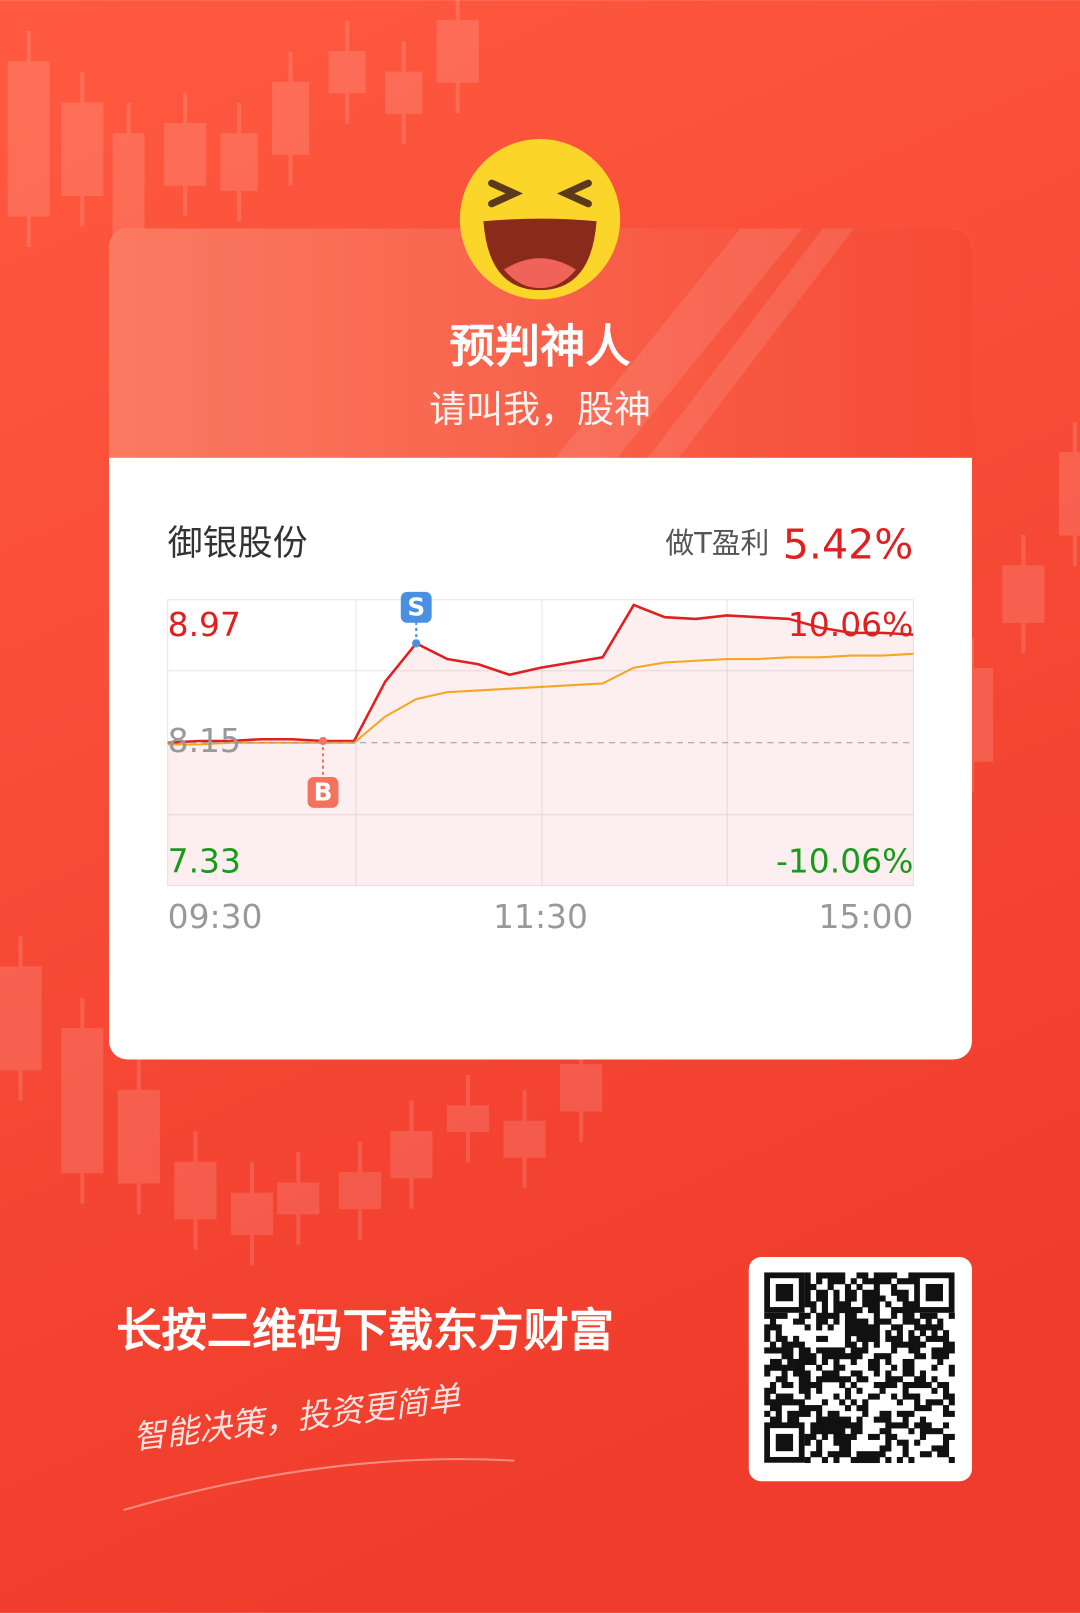 This screenshot has height=1613, width=1080. Describe the element at coordinates (540, 699) in the screenshot. I see `series-line` at that location.